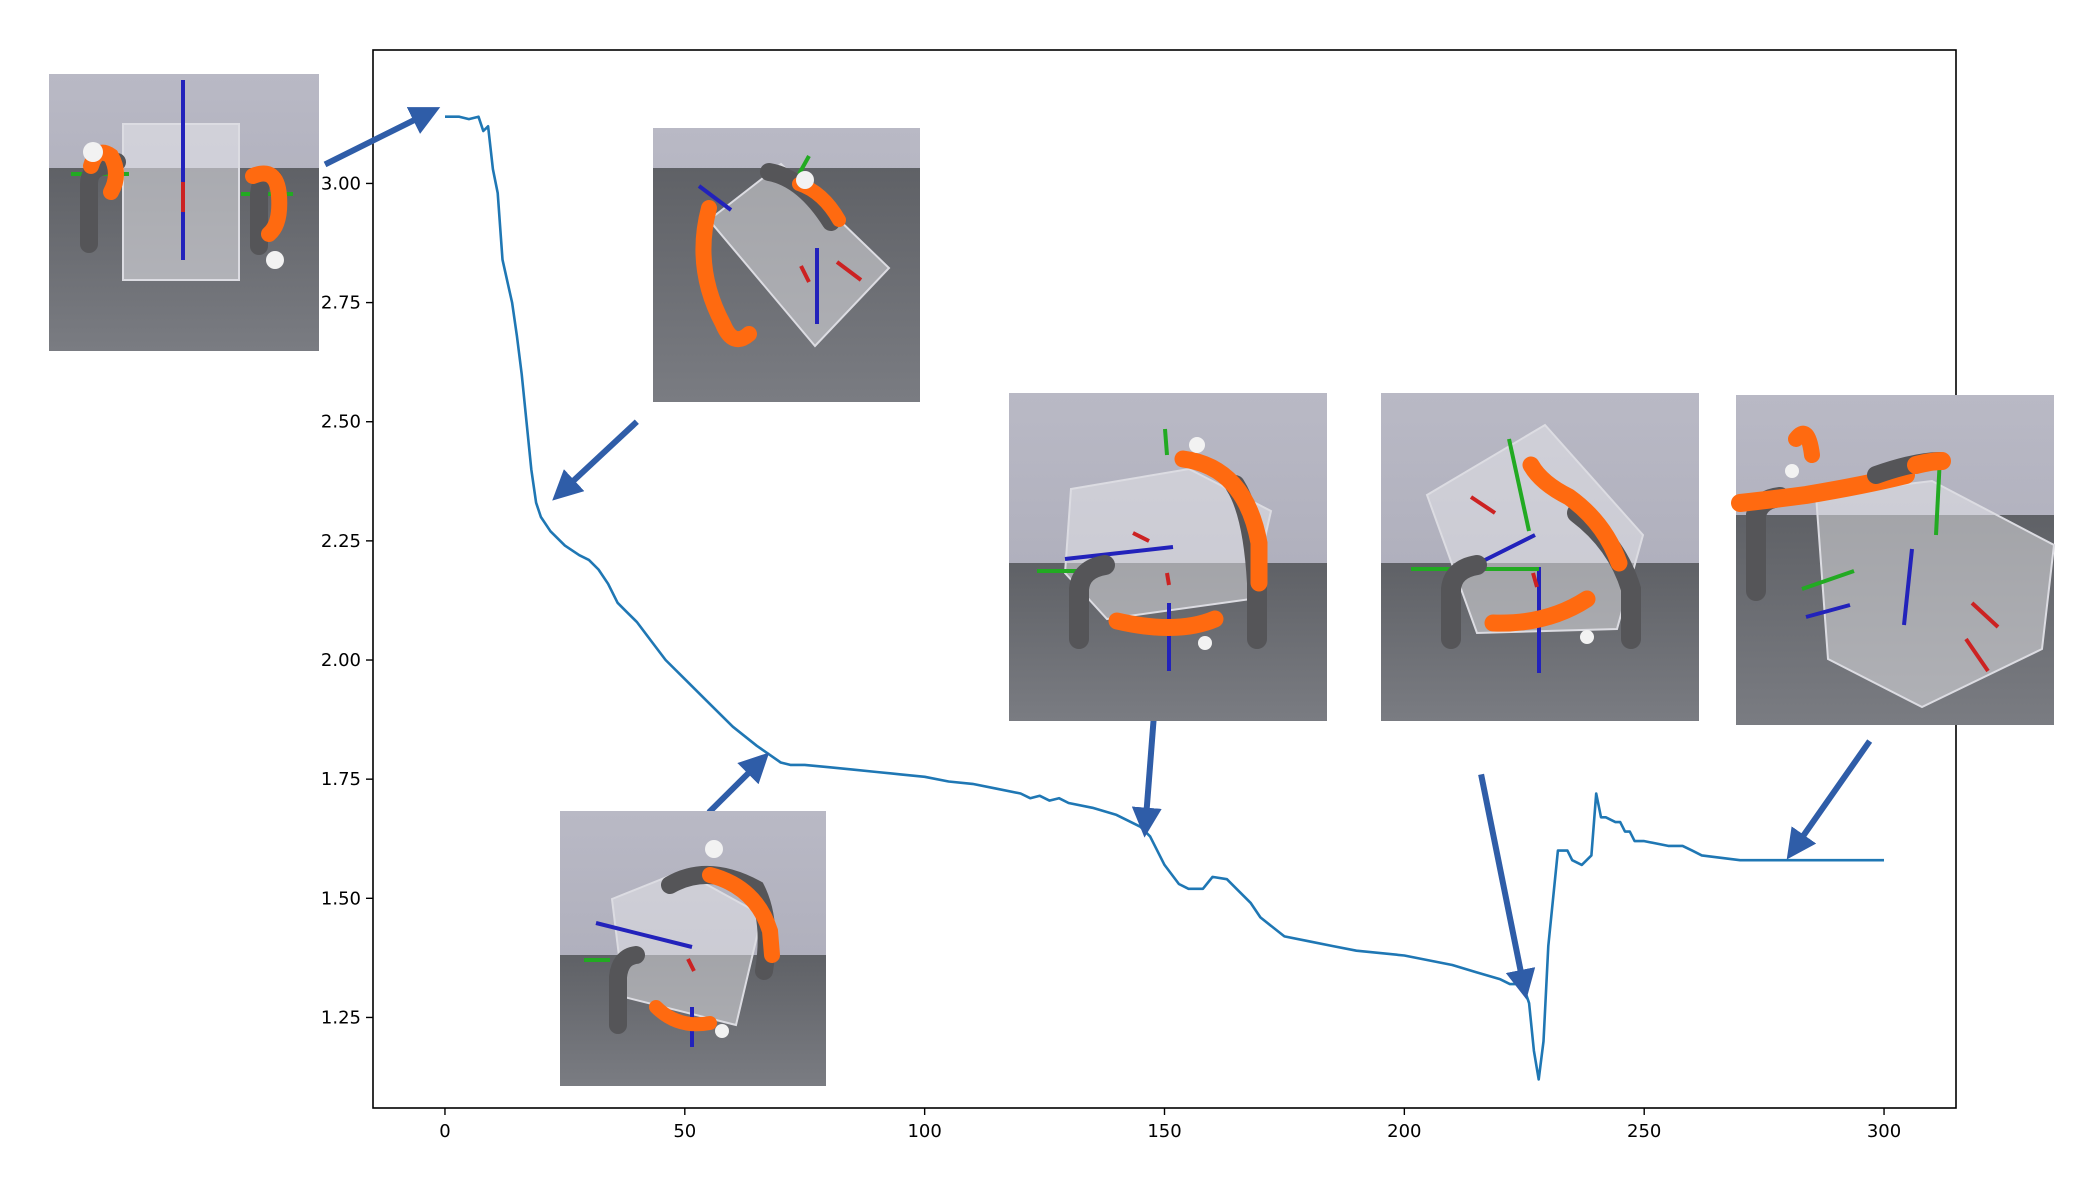  Describe the element at coordinates (444, 1131) in the screenshot. I see `x-tick-label: 0` at that location.